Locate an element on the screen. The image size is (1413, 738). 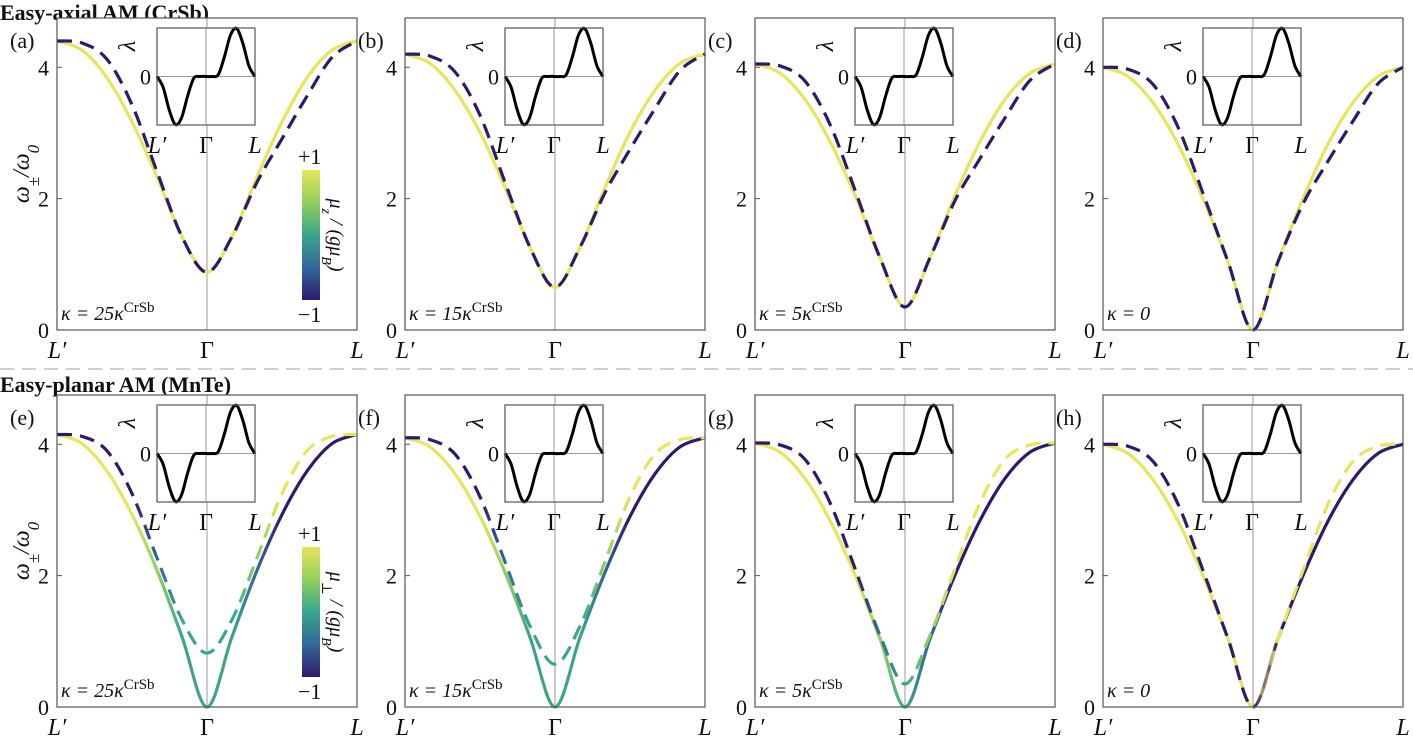
colorbar-tick-label: −1 is located at coordinates (309, 314).